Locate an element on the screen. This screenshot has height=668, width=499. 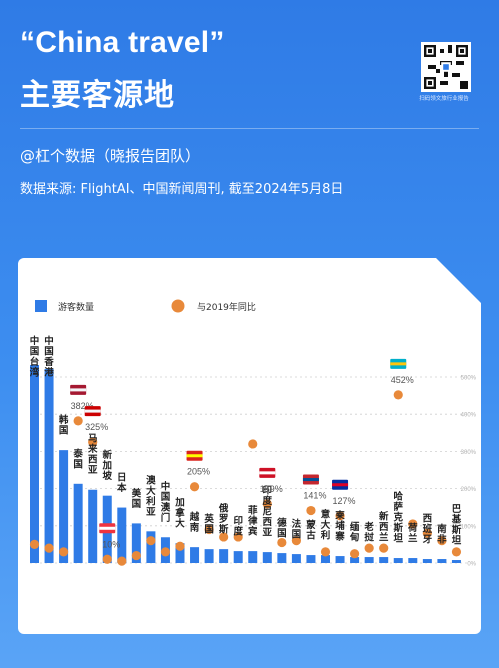
yoy-annotation: 127% is located at coordinates (344, 501).